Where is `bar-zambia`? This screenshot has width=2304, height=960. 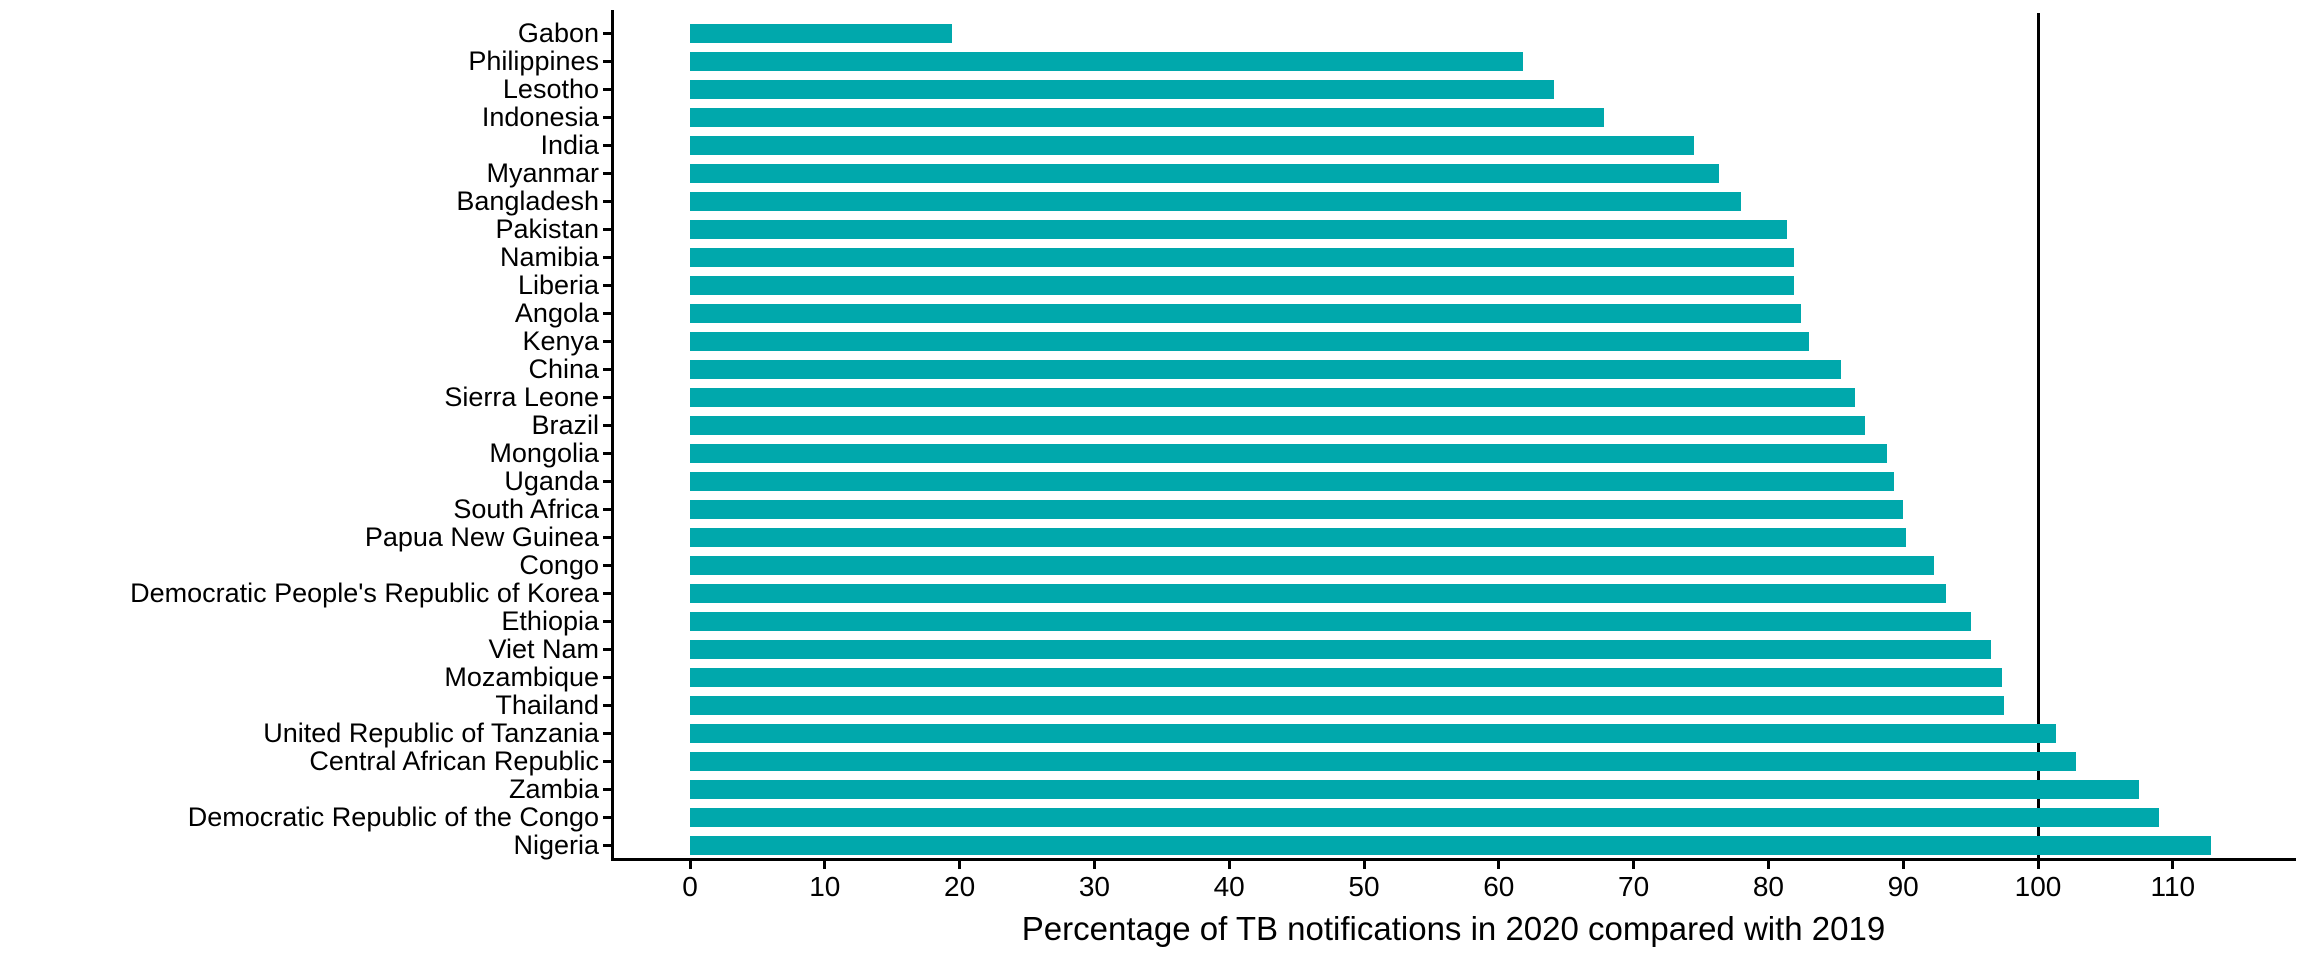
bar-zambia is located at coordinates (1415, 789).